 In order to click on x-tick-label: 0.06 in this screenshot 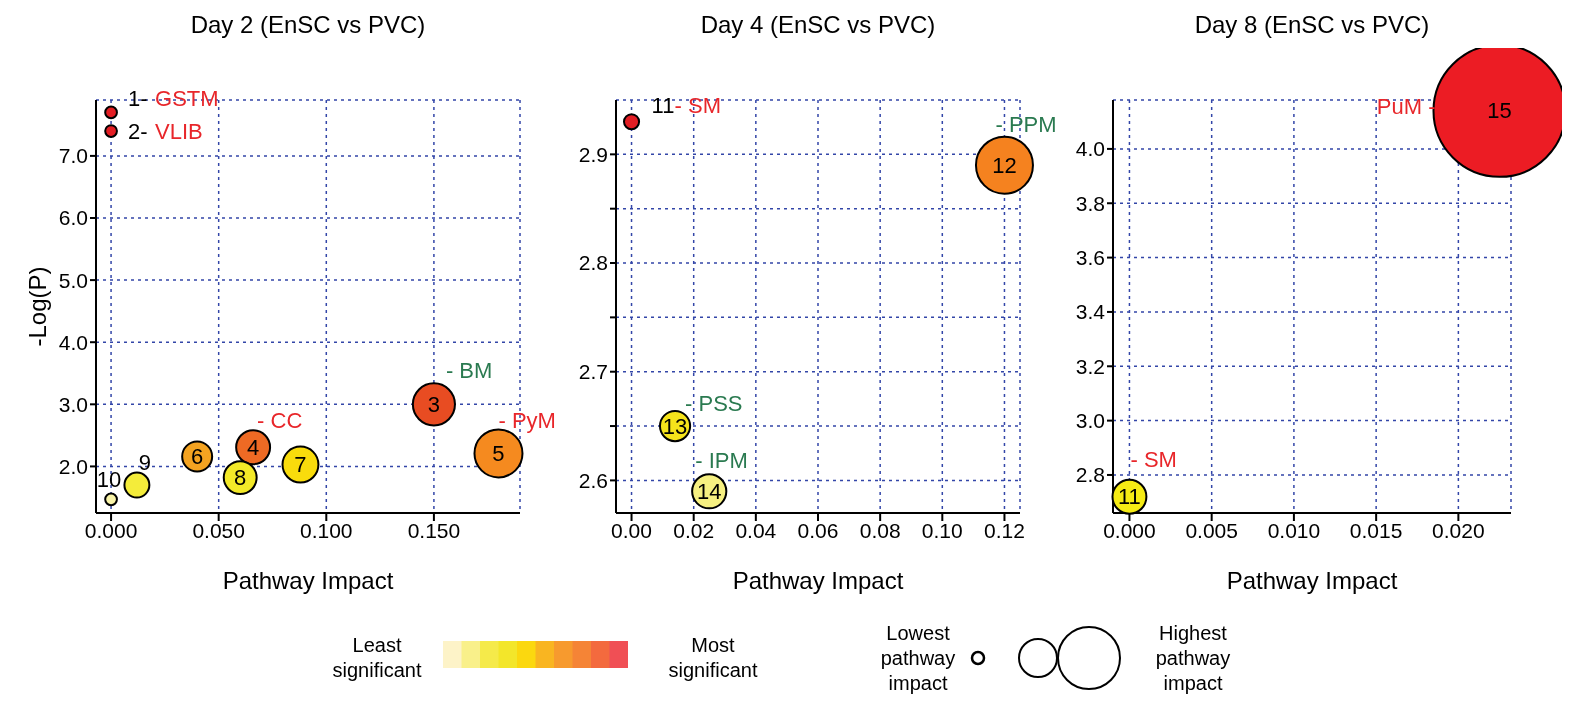, I will do `click(818, 530)`.